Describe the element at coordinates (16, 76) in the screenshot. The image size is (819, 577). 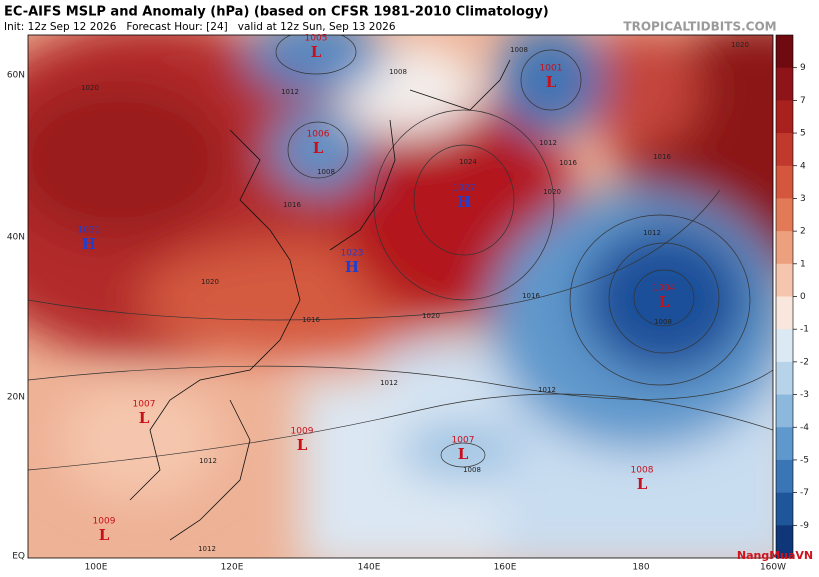
I see `lat-label: 60N` at that location.